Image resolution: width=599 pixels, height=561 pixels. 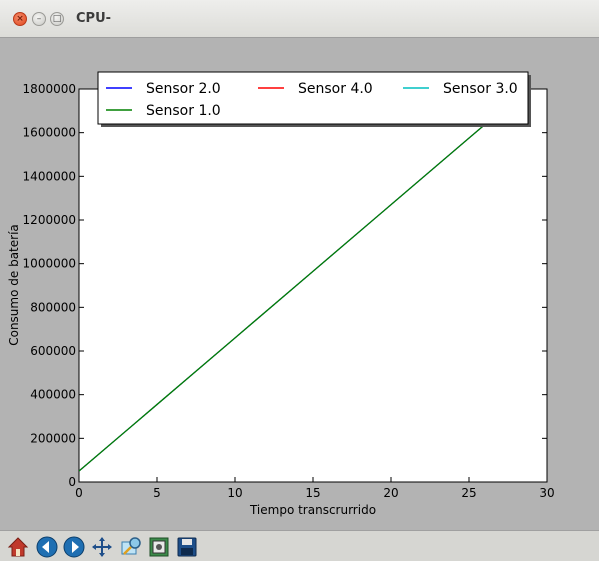 What do you see at coordinates (131, 547) in the screenshot?
I see `zoom-icon` at bounding box center [131, 547].